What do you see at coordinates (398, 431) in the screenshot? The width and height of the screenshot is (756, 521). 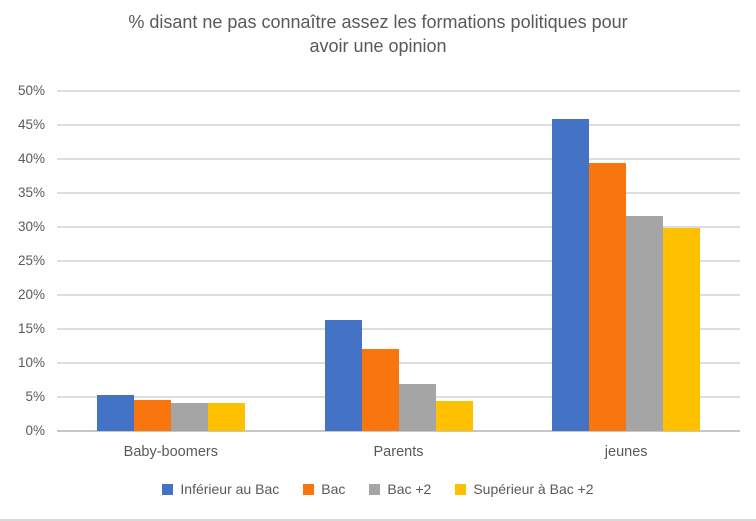 I see `x-axis-line` at bounding box center [398, 431].